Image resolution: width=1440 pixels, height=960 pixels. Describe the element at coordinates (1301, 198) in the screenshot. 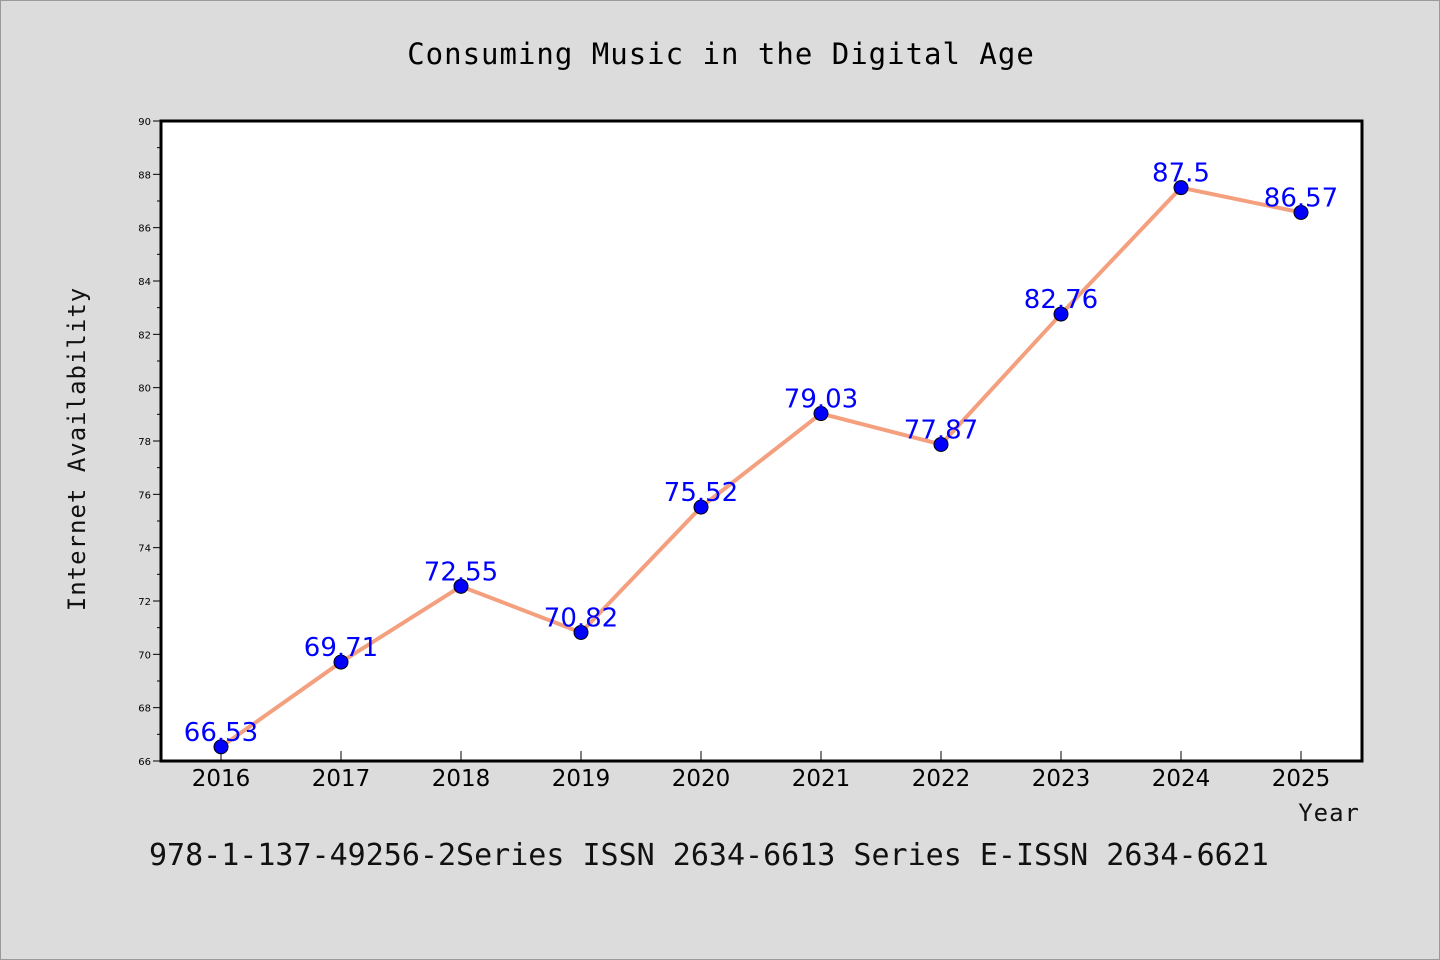

I see `data-label: 86.57` at that location.